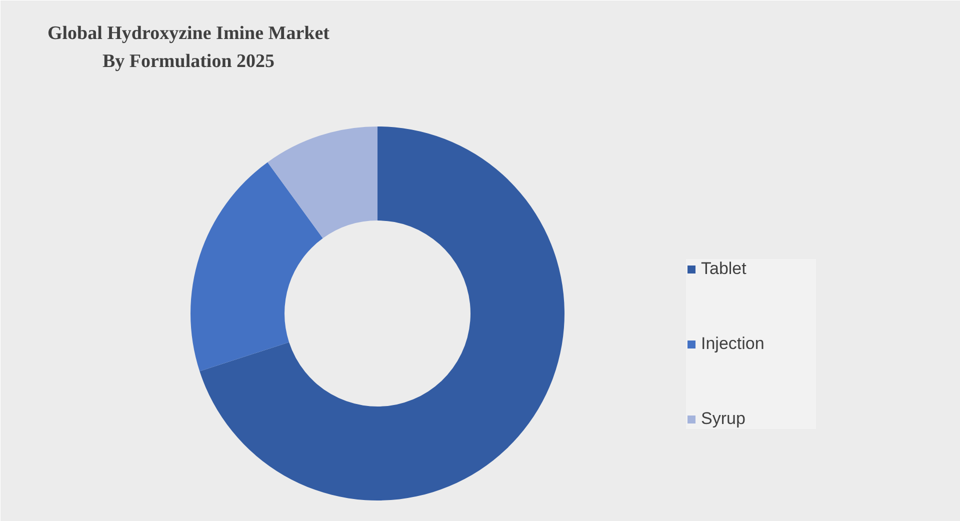 This screenshot has width=960, height=521. What do you see at coordinates (724, 269) in the screenshot?
I see `legend-label: Tablet` at bounding box center [724, 269].